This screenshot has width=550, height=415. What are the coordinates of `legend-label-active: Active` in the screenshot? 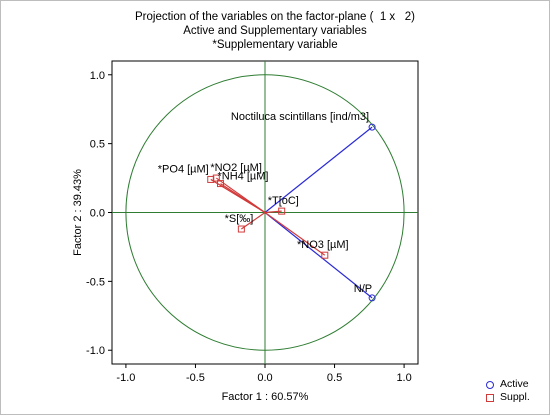 It's located at (514, 384).